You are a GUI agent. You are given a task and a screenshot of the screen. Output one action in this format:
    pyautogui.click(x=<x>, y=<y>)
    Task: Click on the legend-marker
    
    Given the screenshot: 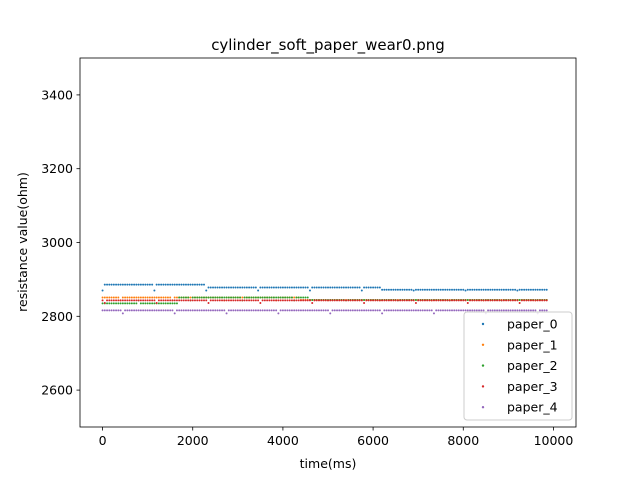 What is the action you would take?
    pyautogui.click(x=483, y=365)
    